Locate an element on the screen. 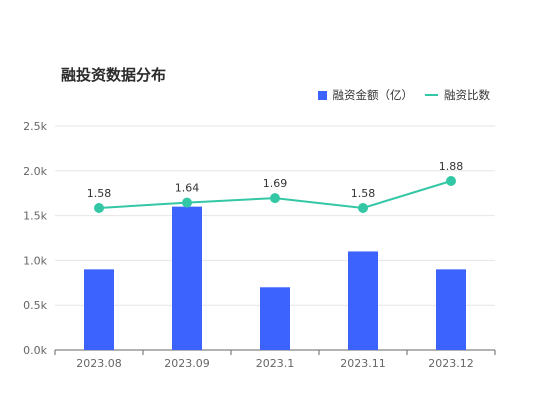 The image size is (550, 420). y-tick-label: 2.0k is located at coordinates (35, 171).